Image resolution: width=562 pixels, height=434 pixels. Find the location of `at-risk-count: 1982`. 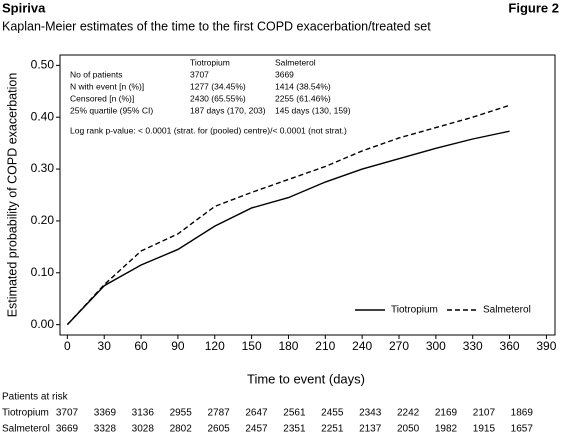

at-risk-count: 1982 is located at coordinates (446, 429).